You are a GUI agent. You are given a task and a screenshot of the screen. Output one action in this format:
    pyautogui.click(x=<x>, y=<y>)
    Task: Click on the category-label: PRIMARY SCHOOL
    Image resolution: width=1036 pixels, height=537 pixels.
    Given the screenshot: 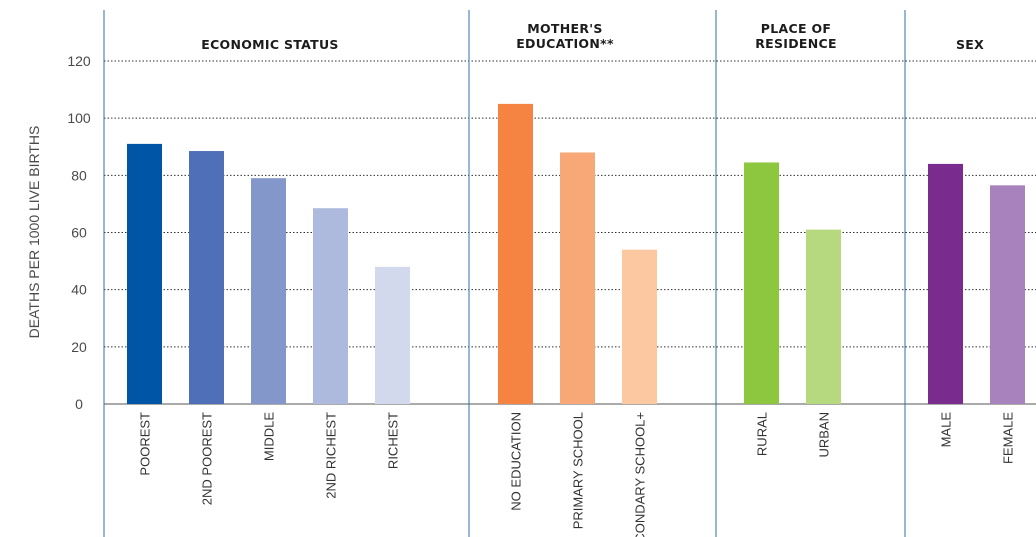 What is the action you would take?
    pyautogui.click(x=578, y=470)
    